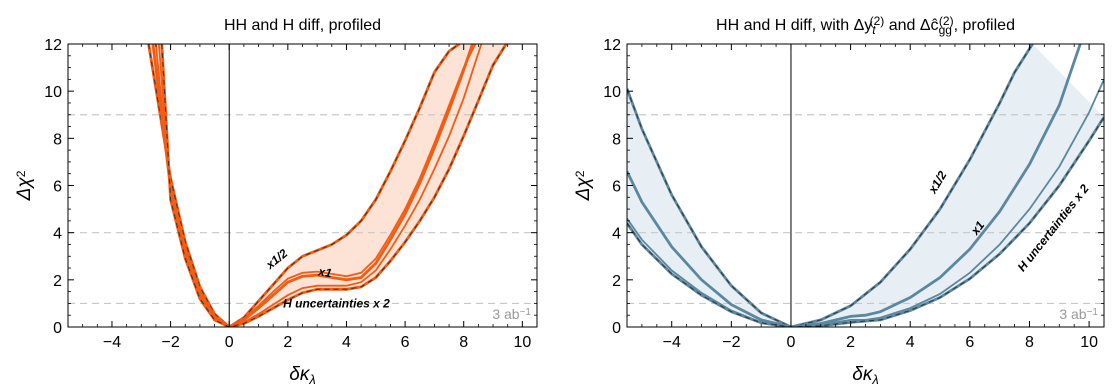 This screenshot has height=392, width=1113. I want to click on curve-label-2: x1, so click(324, 272).